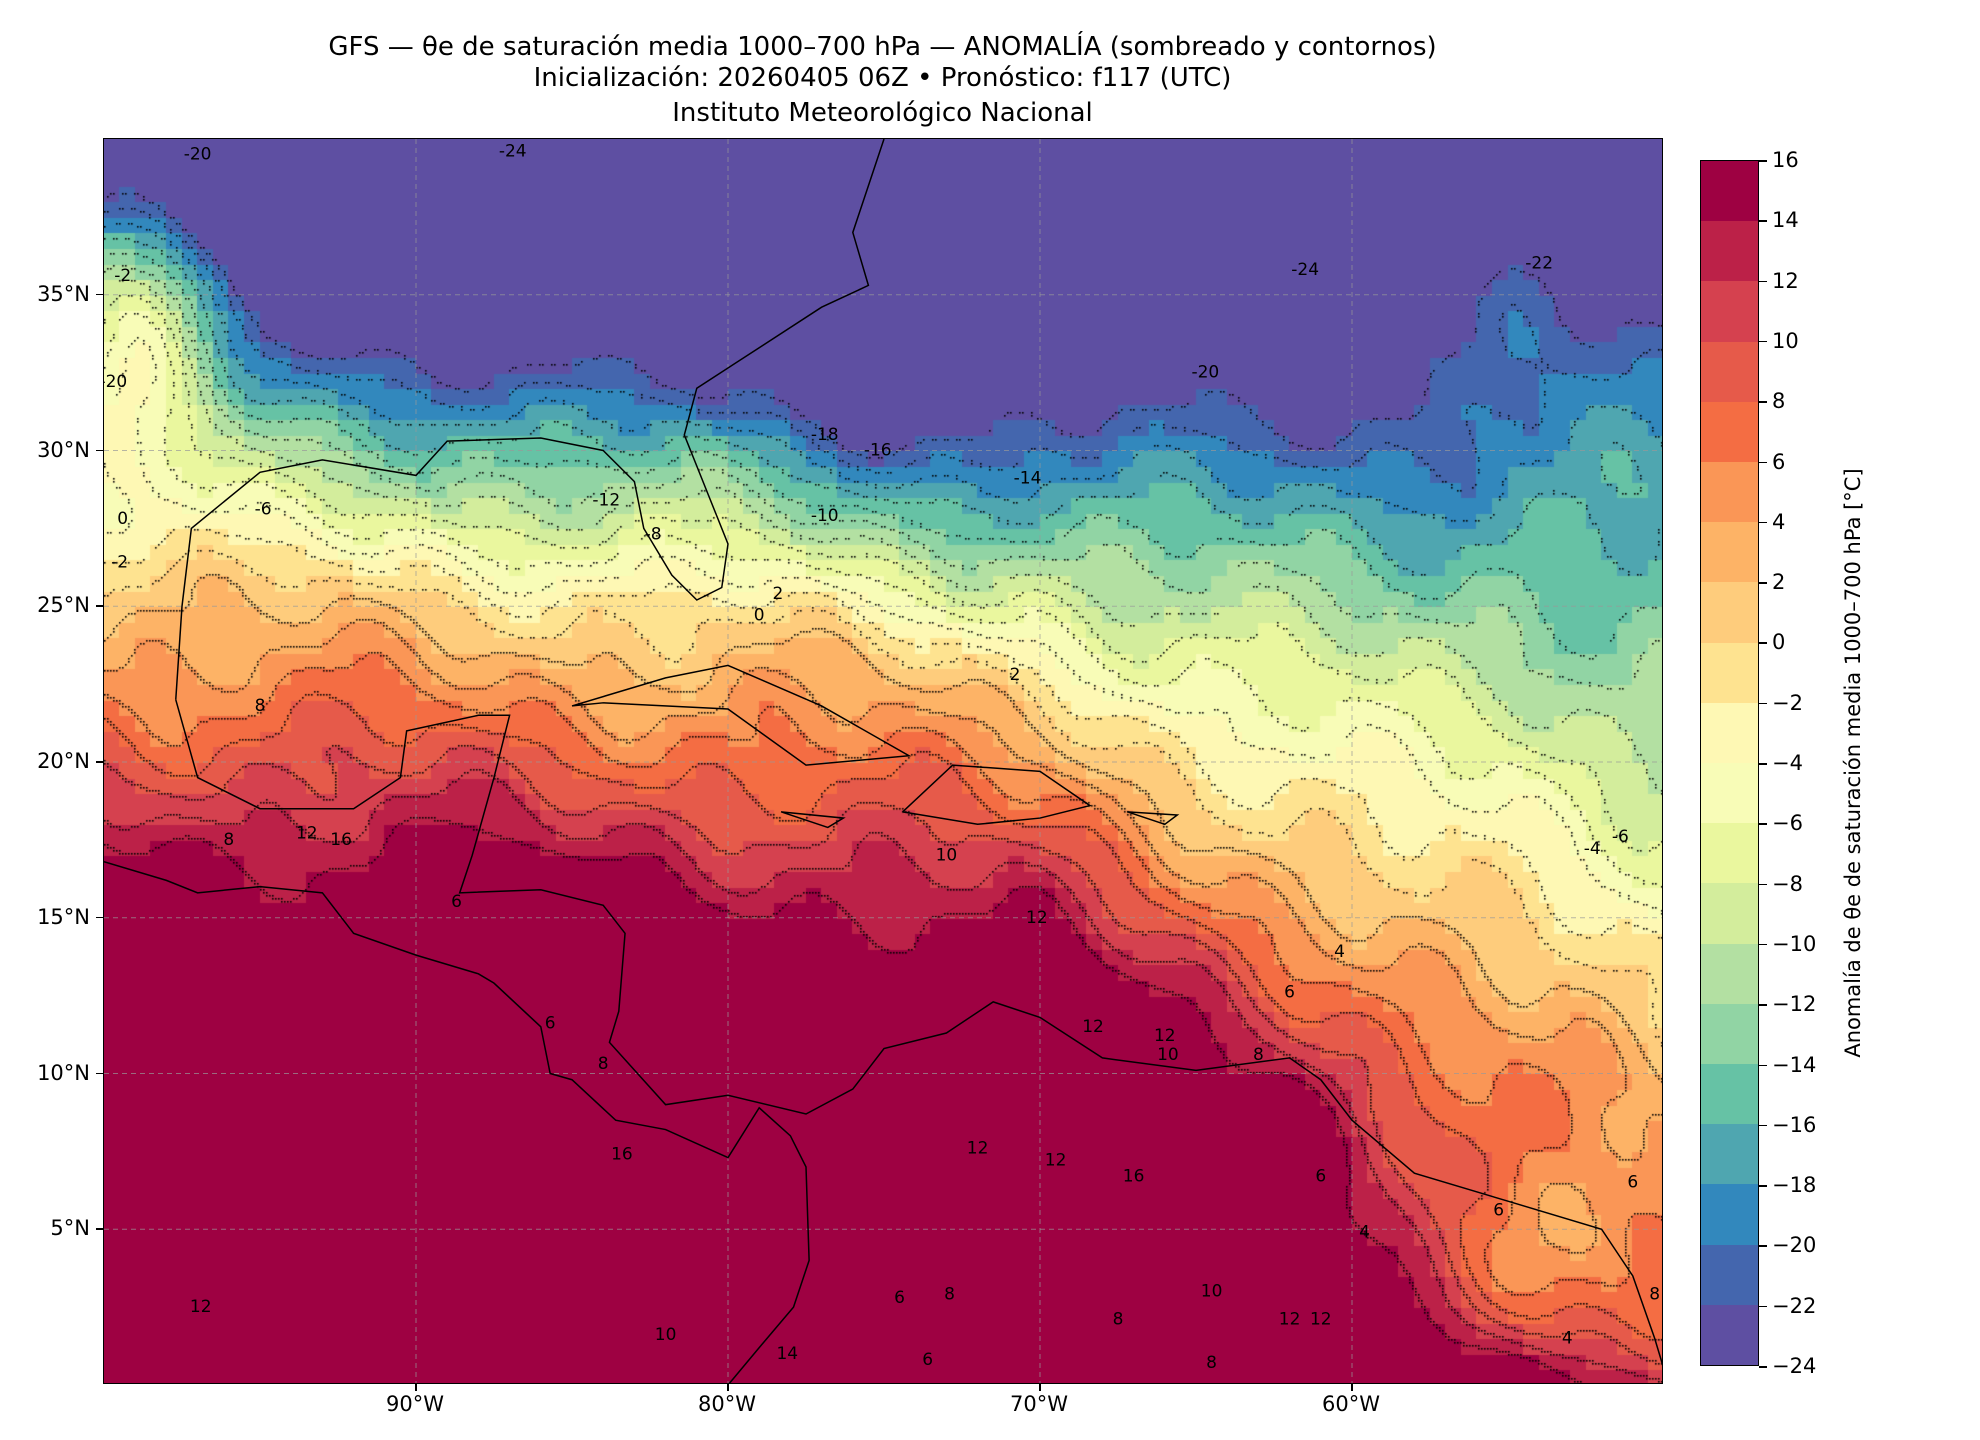 Image resolution: width=1980 pixels, height=1440 pixels. What do you see at coordinates (1787, 763) in the screenshot?
I see `colorbar-tick-label: −4` at bounding box center [1787, 763].